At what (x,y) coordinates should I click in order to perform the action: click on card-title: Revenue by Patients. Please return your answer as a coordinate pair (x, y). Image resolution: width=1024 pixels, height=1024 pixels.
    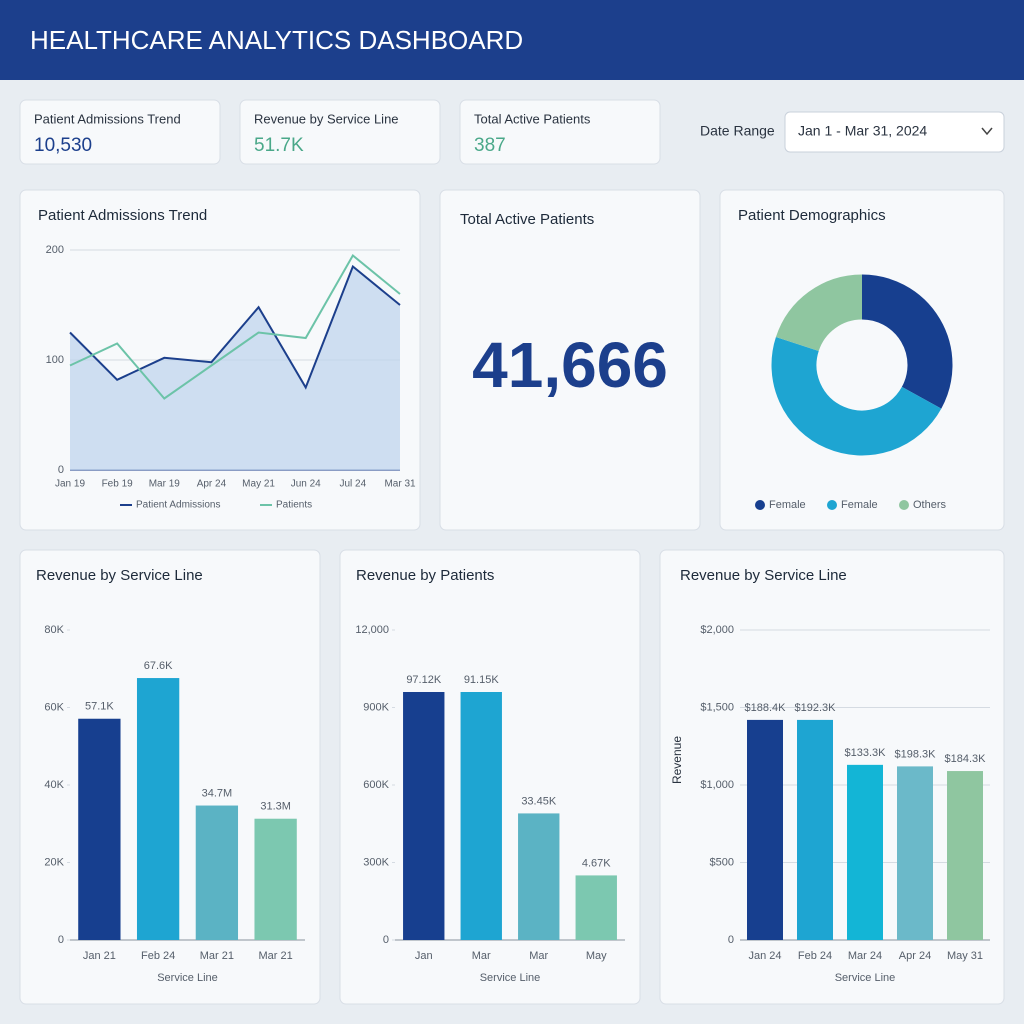
    Looking at the image, I should click on (425, 575).